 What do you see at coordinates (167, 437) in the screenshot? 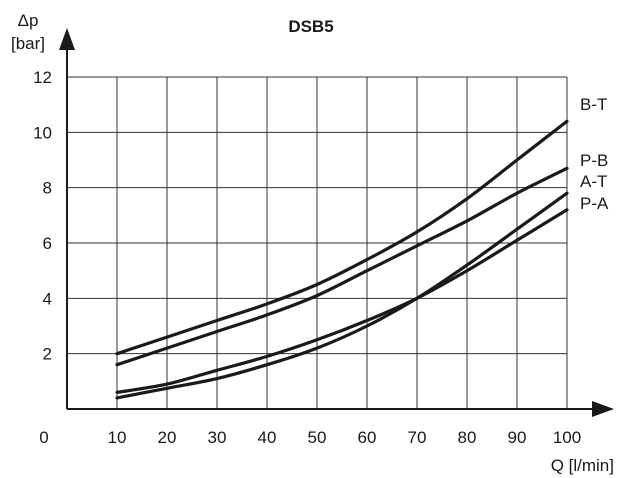
I see `x-tick-label: 20` at bounding box center [167, 437].